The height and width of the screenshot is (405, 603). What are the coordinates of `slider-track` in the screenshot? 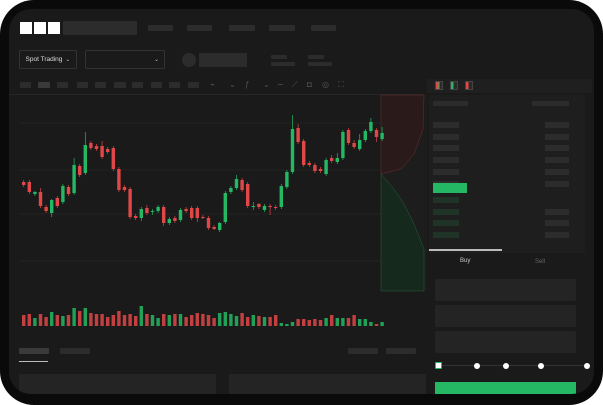 It's located at (514, 365).